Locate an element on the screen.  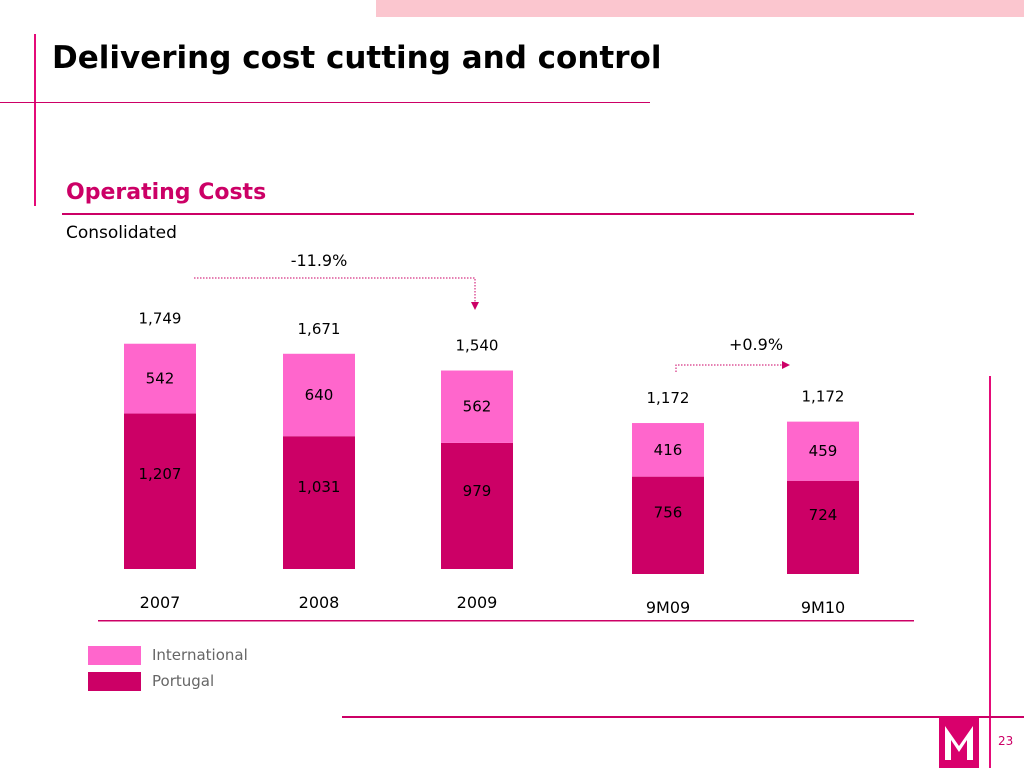
bar-international-2007 is located at coordinates (160, 378).